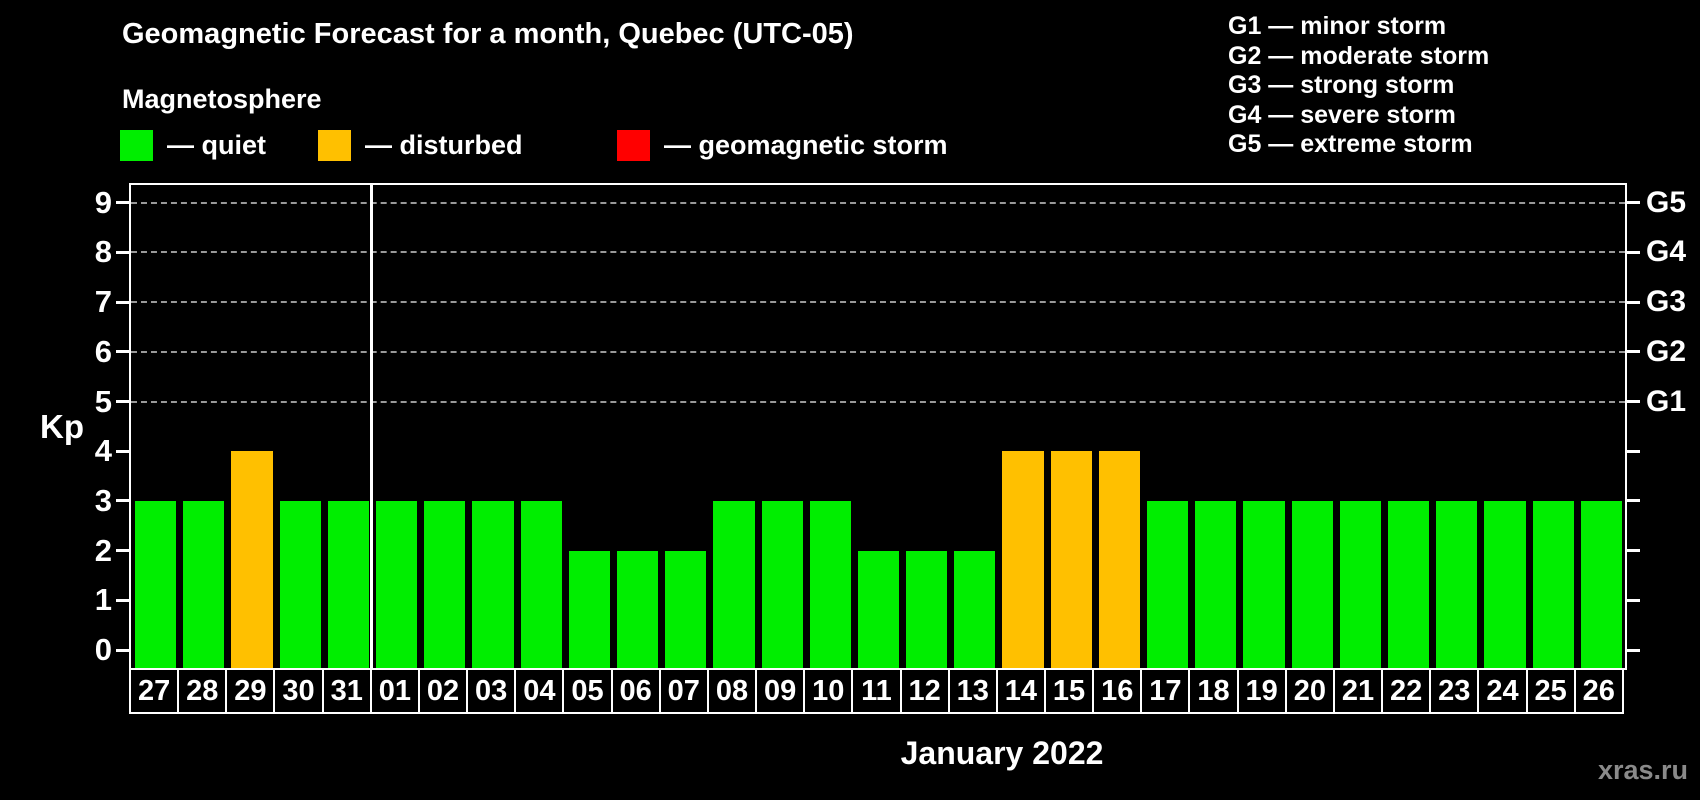  What do you see at coordinates (1342, 114) in the screenshot?
I see `storm-scale-line: G4 — severe storm` at bounding box center [1342, 114].